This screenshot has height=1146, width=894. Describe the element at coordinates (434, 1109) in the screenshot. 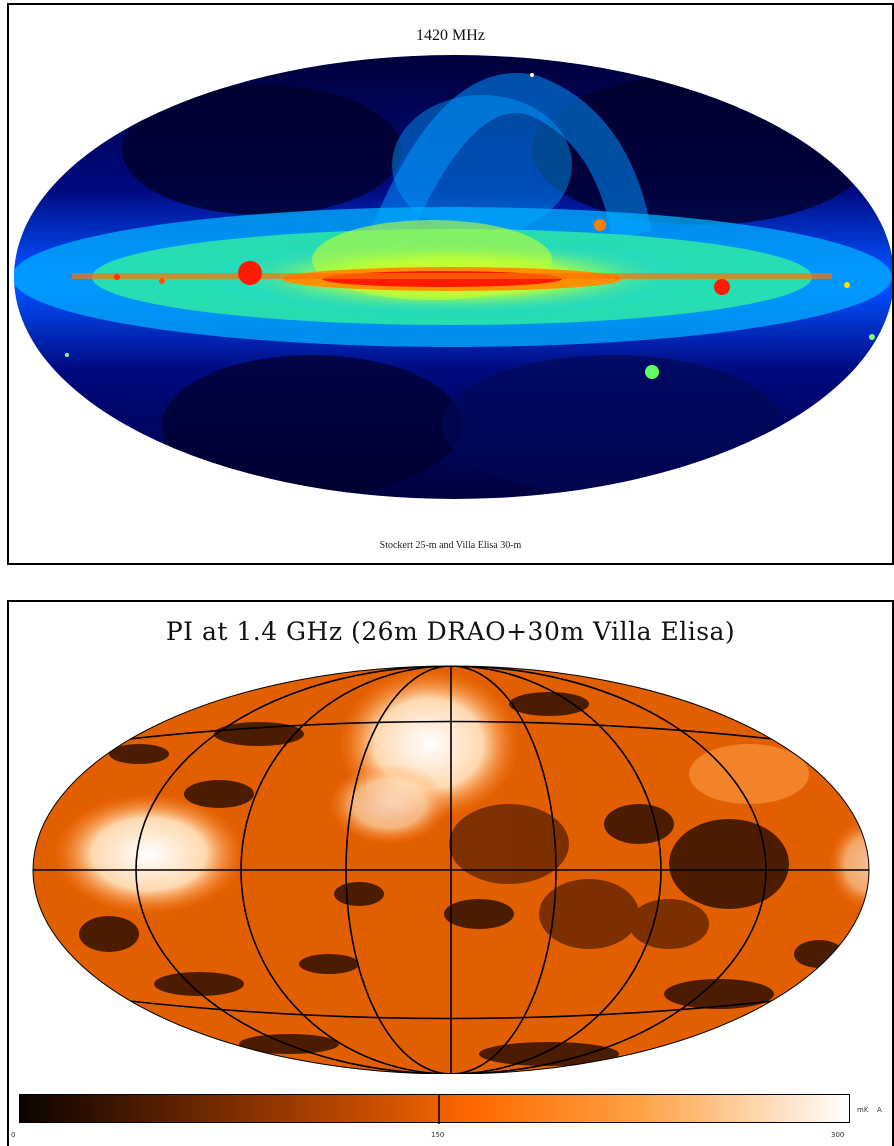

I see `colorbar-scale` at that location.